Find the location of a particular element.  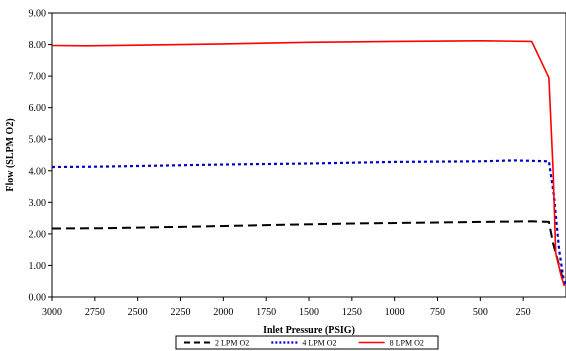

y-tick-label: 5.00 is located at coordinates (38, 140).